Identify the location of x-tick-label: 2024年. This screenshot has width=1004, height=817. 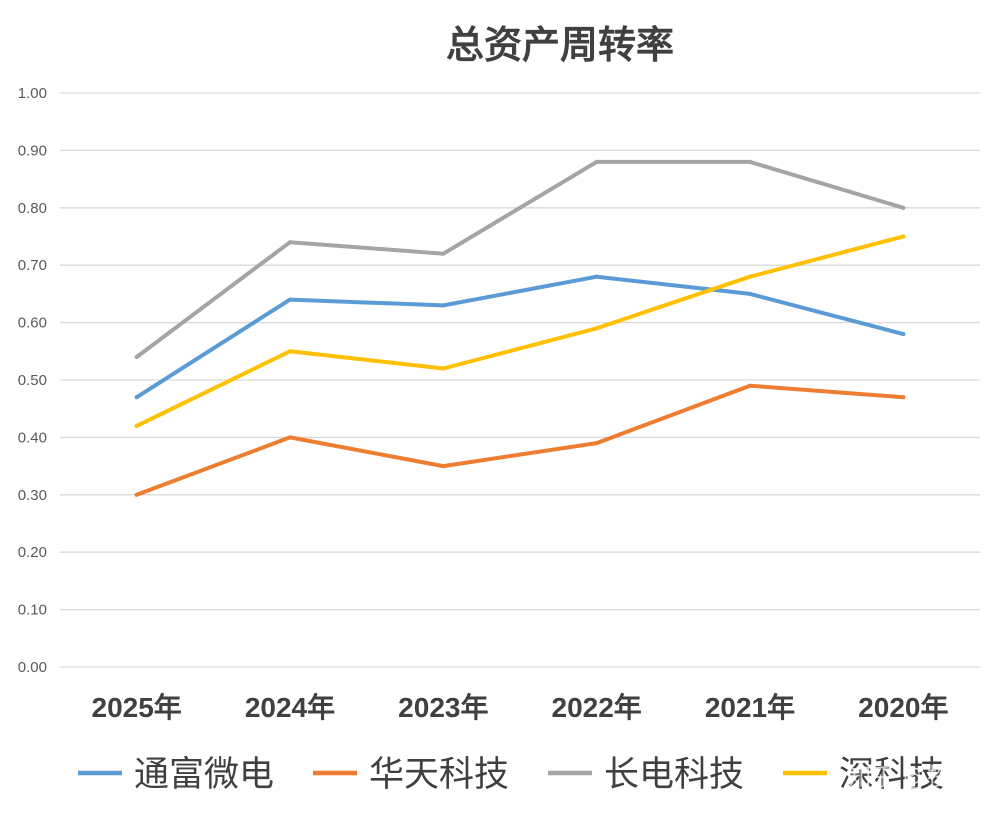
(290, 707).